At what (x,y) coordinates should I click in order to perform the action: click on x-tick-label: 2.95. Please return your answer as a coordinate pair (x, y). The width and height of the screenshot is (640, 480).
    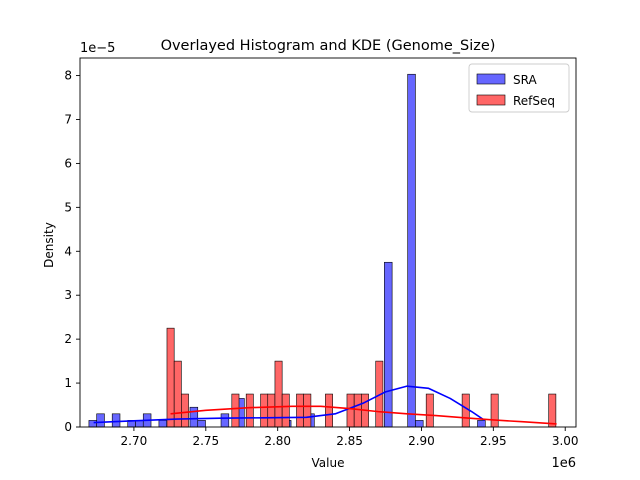
    Looking at the image, I should click on (493, 441).